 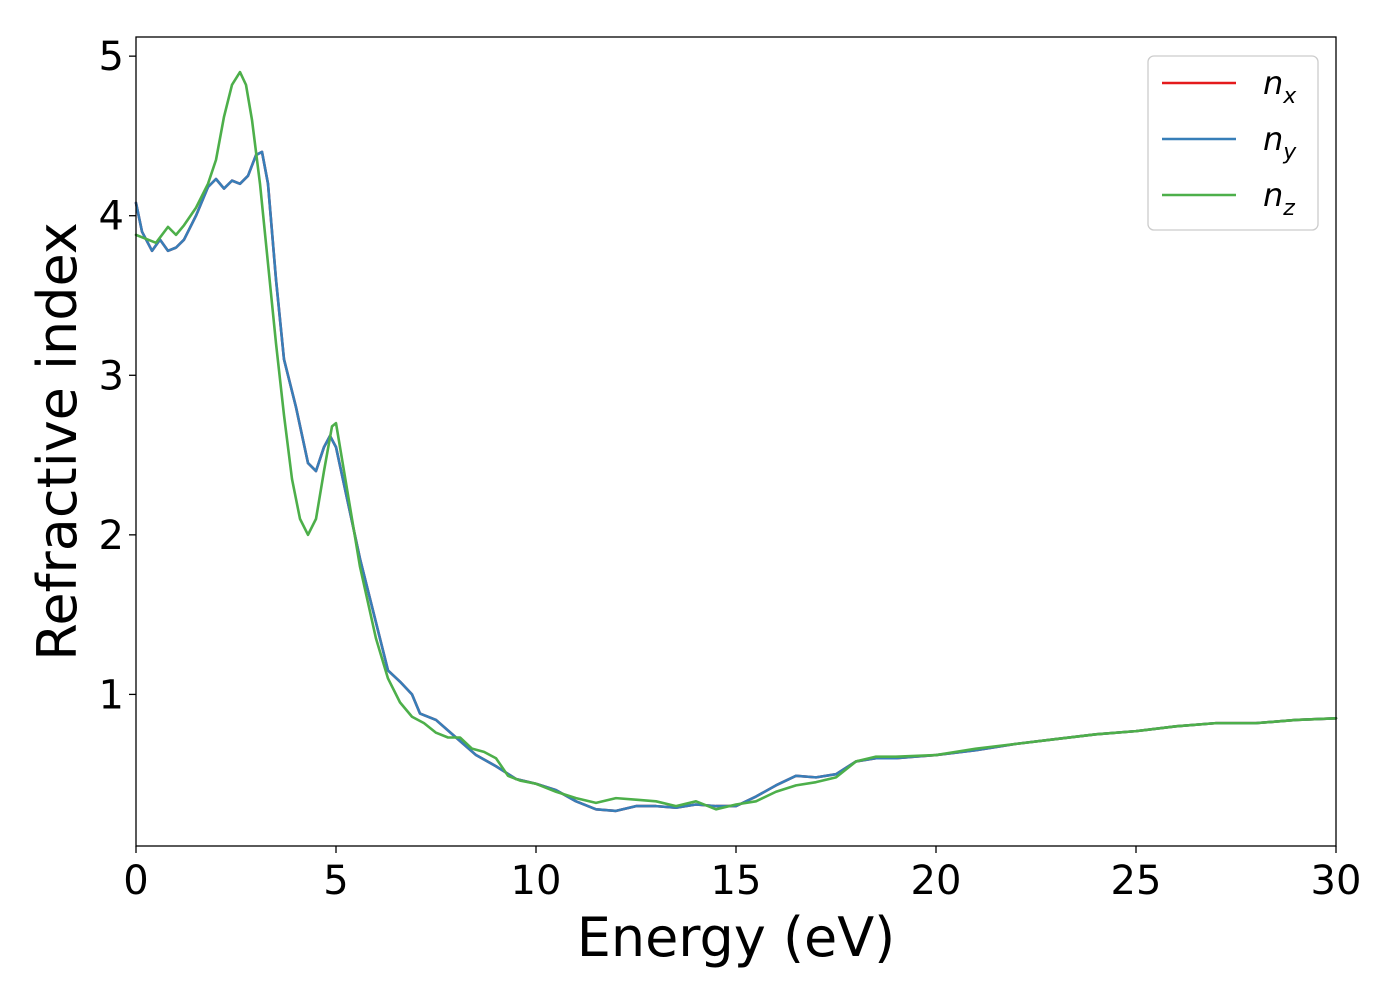 I want to click on x-tick-label: 15, so click(x=736, y=881).